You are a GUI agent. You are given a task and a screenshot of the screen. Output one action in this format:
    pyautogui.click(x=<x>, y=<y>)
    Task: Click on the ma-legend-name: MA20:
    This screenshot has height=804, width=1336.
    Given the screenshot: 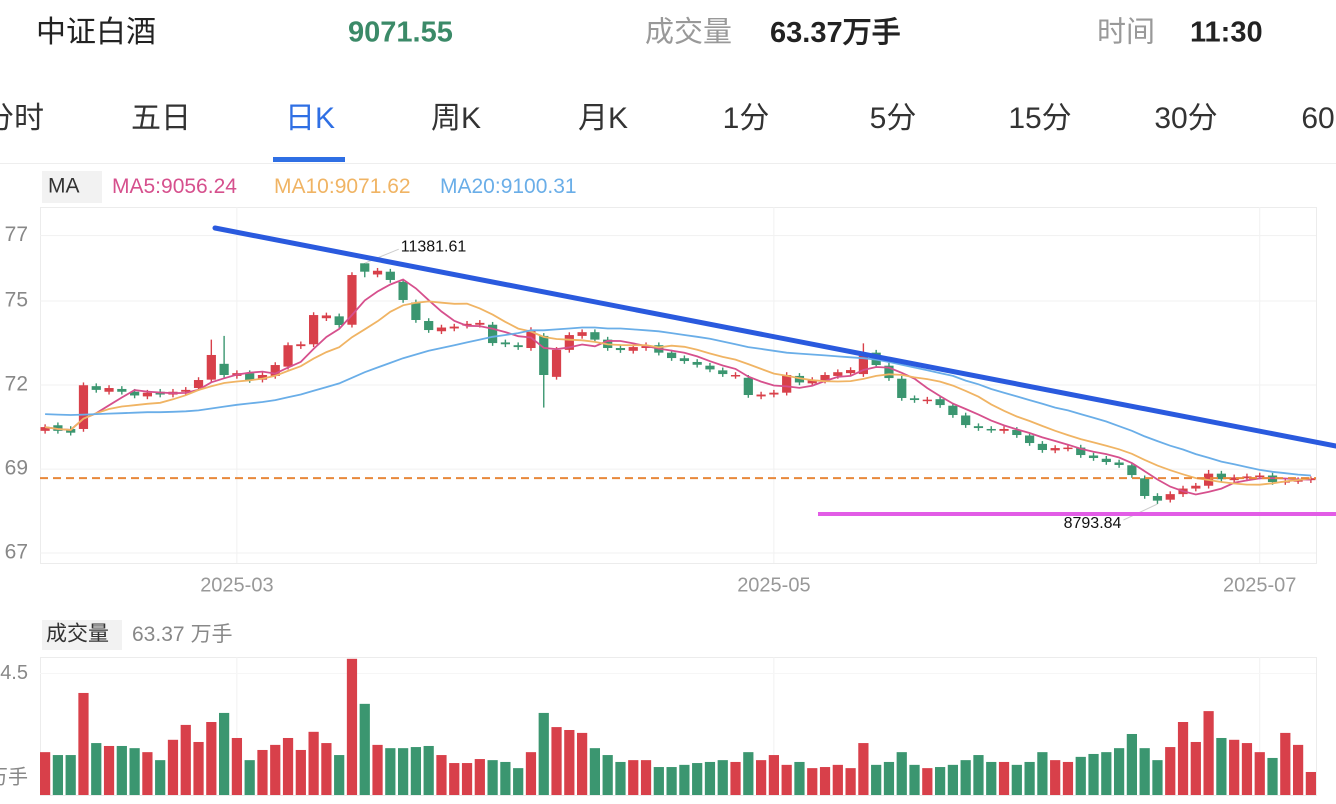 What is the action you would take?
    pyautogui.click(x=470, y=186)
    